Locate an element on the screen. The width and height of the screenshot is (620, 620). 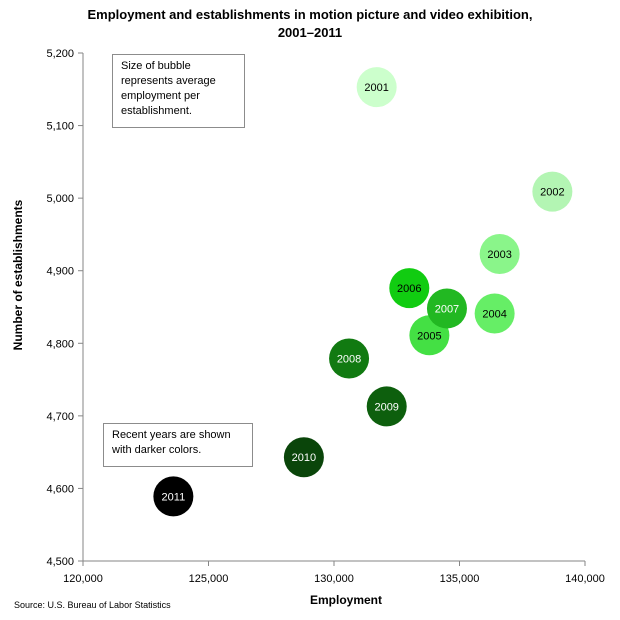
bubble-label: 2007 is located at coordinates (447, 309).